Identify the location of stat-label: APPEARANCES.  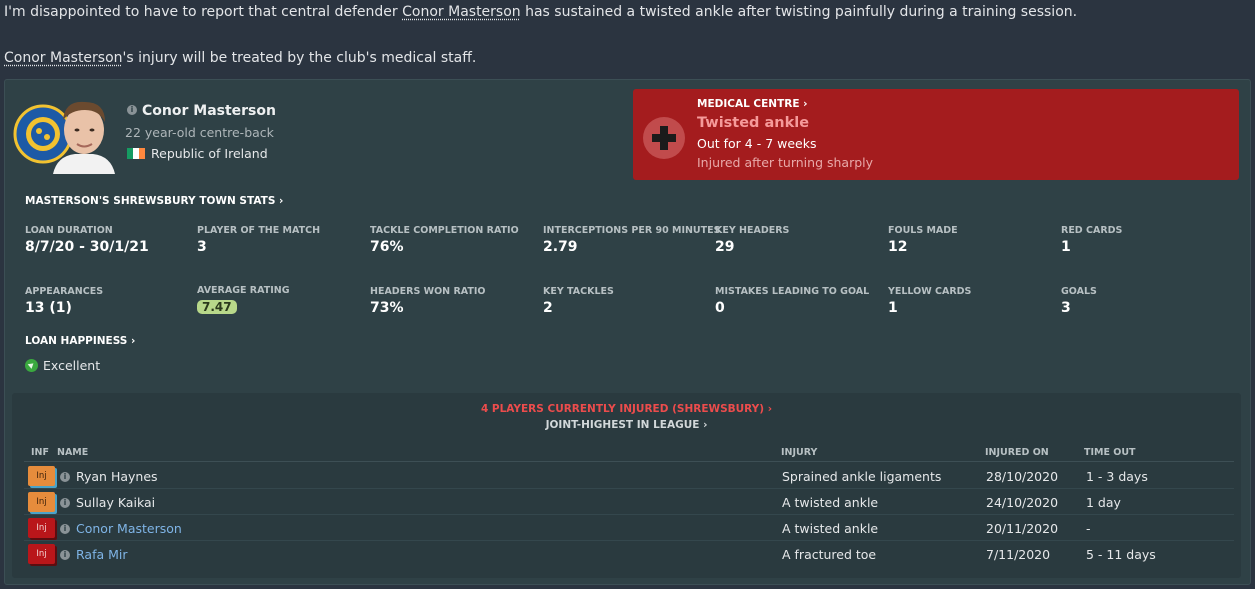
(64, 291).